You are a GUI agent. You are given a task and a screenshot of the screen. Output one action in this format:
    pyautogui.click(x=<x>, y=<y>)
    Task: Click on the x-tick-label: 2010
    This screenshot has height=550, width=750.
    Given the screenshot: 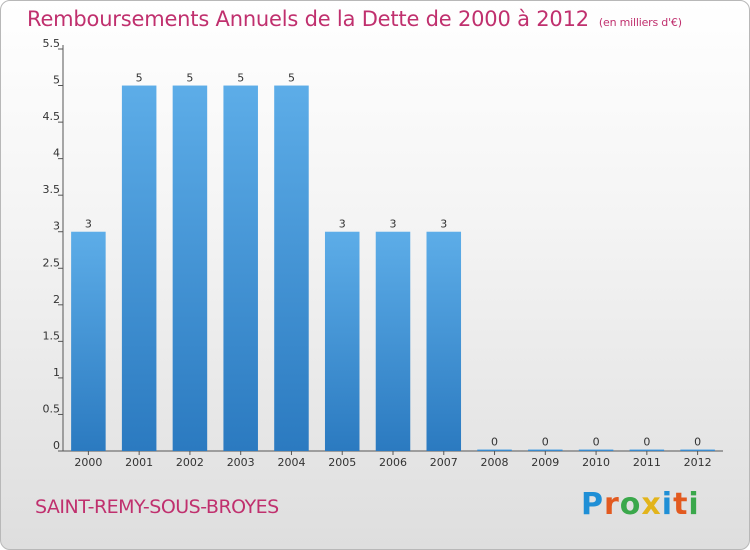 What is the action you would take?
    pyautogui.click(x=596, y=462)
    